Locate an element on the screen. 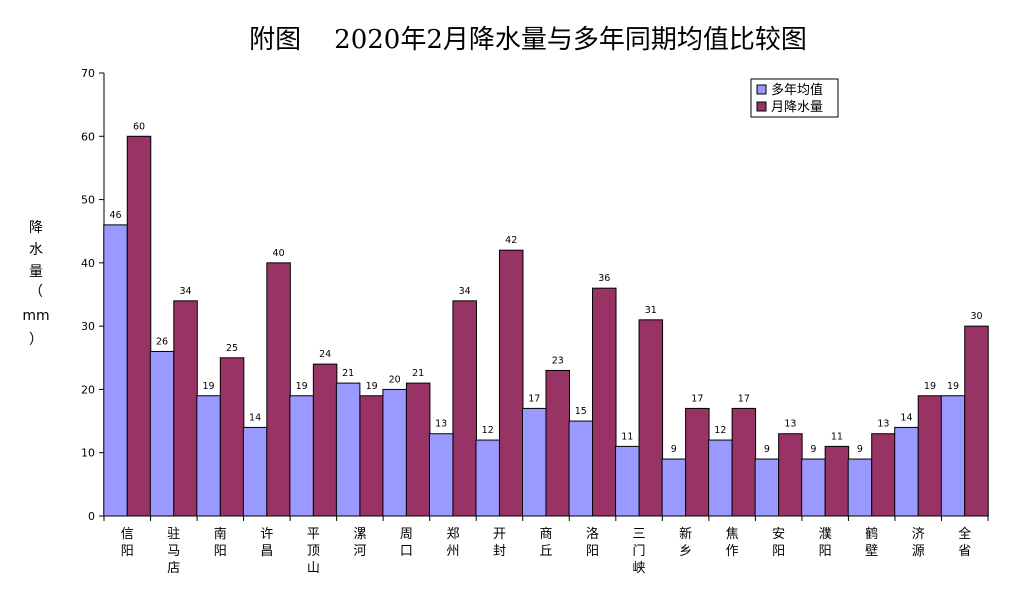  category-label: 焦作 is located at coordinates (732, 543).